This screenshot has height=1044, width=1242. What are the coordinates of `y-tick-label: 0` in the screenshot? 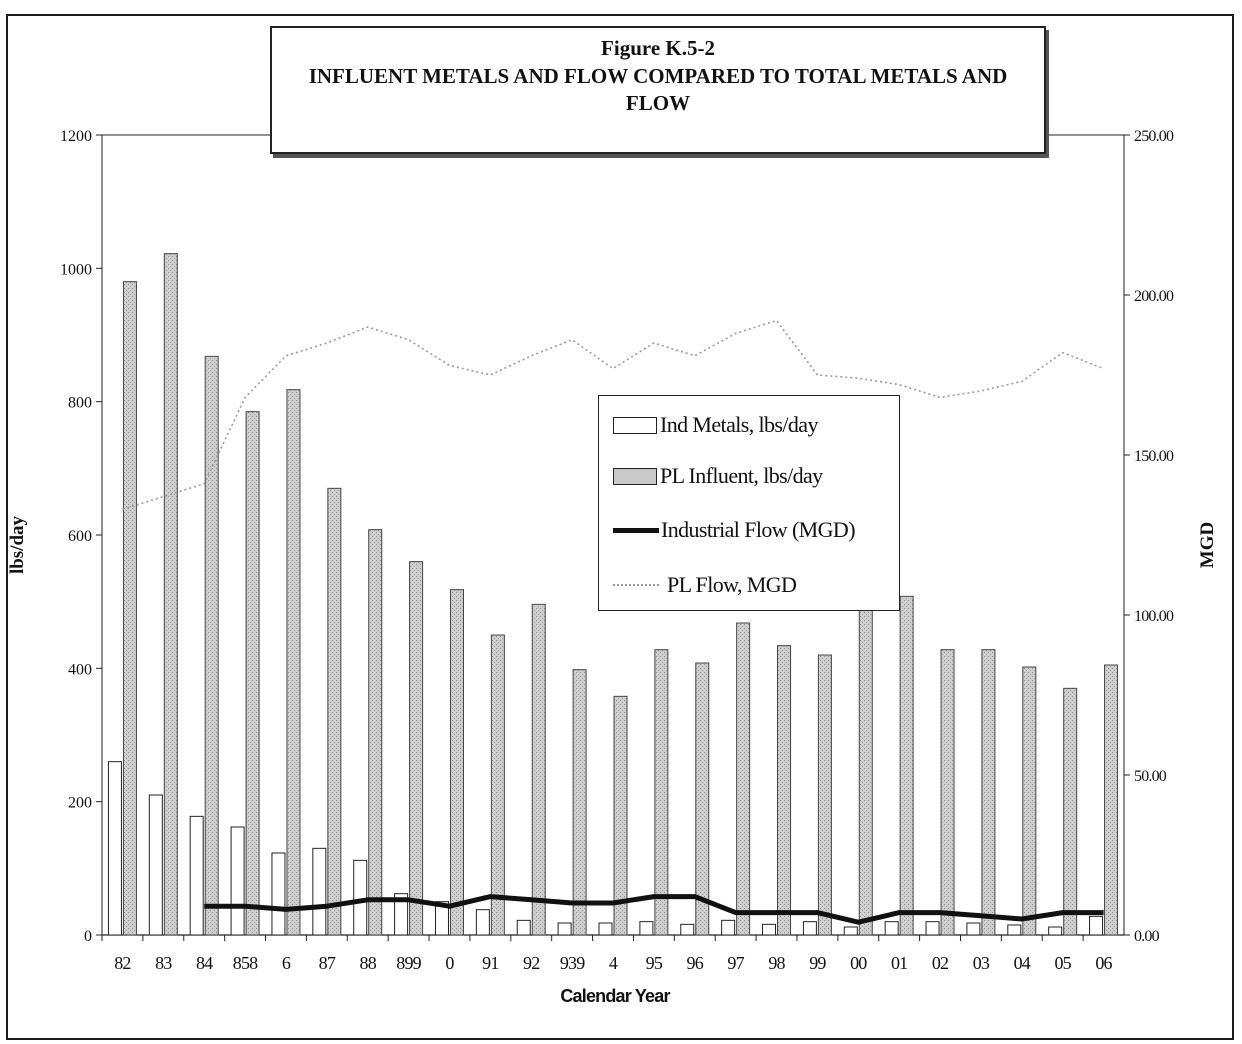 It's located at (88, 936).